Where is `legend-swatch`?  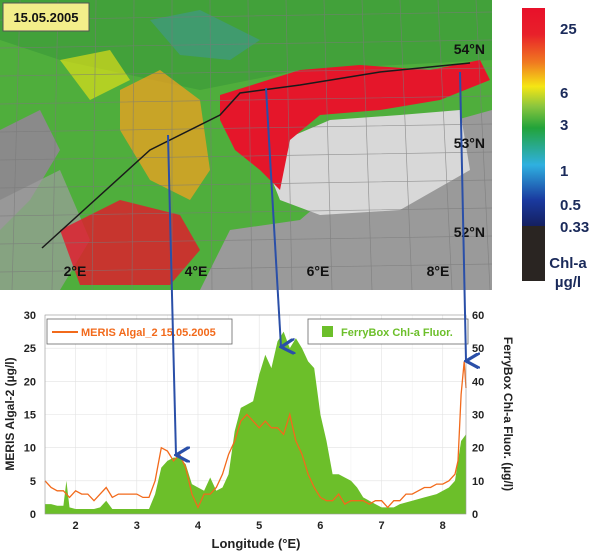
legend-swatch is located at coordinates (327, 331).